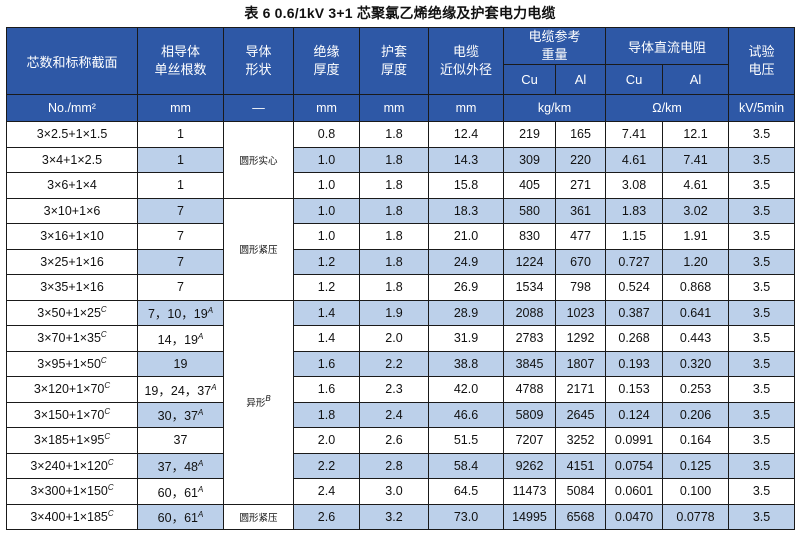 The height and width of the screenshot is (534, 800). Describe the element at coordinates (72, 236) in the screenshot. I see `section-cell: 3×16+1×10` at that location.